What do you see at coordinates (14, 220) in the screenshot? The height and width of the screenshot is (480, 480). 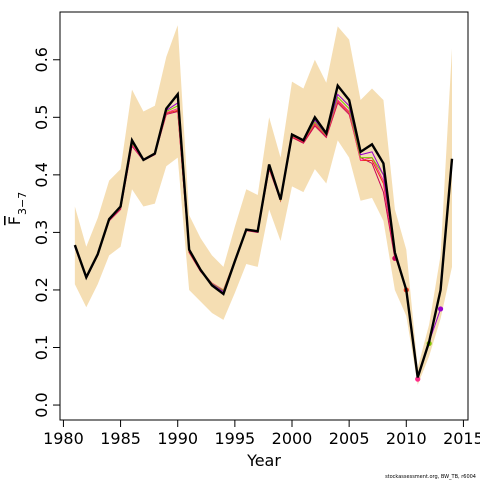 I see `y-axis-label: F` at bounding box center [14, 220].